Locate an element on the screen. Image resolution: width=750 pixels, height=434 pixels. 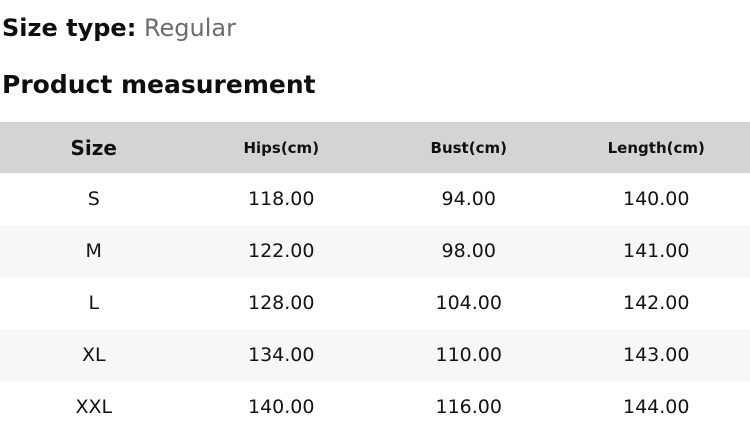
column-header-bust: Bust(cm) is located at coordinates (469, 147).